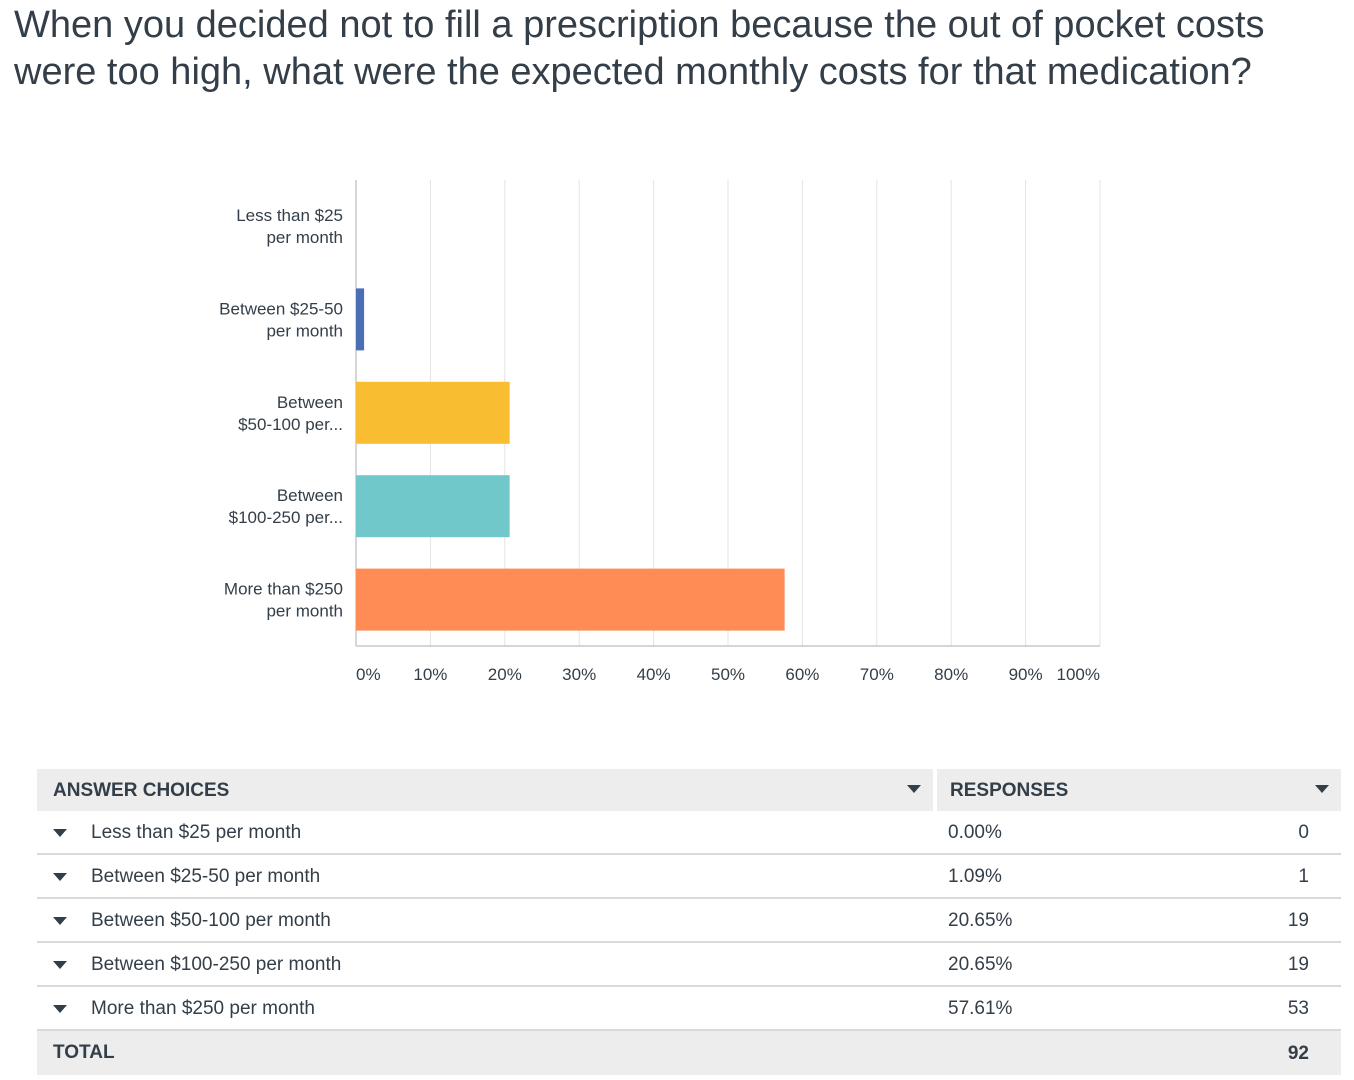  What do you see at coordinates (141, 790) in the screenshot?
I see `answer-choices-header-label: ANSWER CHOICES` at bounding box center [141, 790].